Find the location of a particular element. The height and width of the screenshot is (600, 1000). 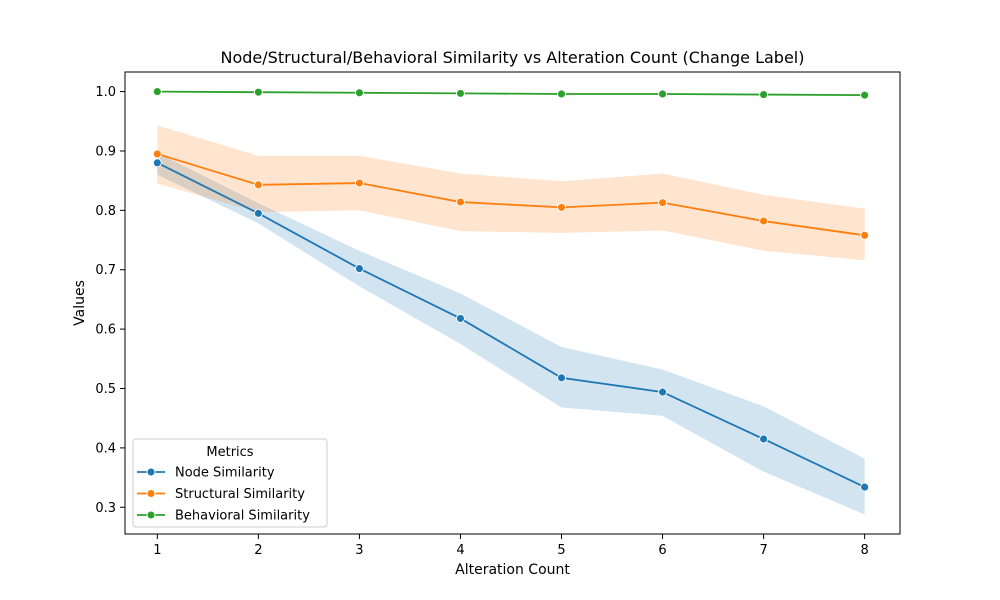

structural-similarity-line is located at coordinates (511, 195).